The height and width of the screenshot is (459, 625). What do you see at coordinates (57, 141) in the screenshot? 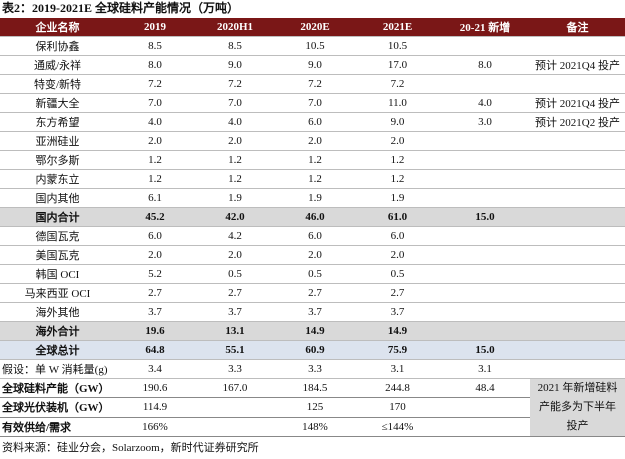
I see `company-cell: 亚洲硅业` at bounding box center [57, 141].